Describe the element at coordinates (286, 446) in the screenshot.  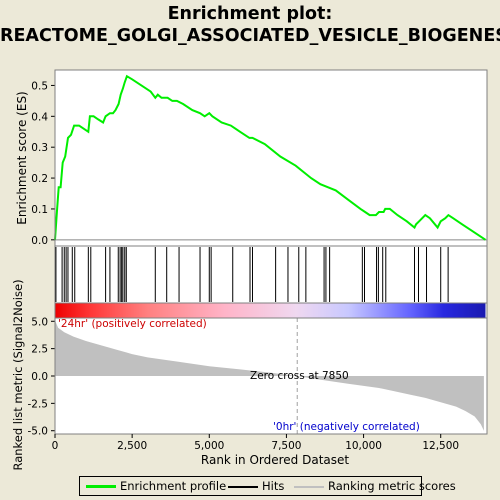
I see `x-tick-label: 7,500` at that location.